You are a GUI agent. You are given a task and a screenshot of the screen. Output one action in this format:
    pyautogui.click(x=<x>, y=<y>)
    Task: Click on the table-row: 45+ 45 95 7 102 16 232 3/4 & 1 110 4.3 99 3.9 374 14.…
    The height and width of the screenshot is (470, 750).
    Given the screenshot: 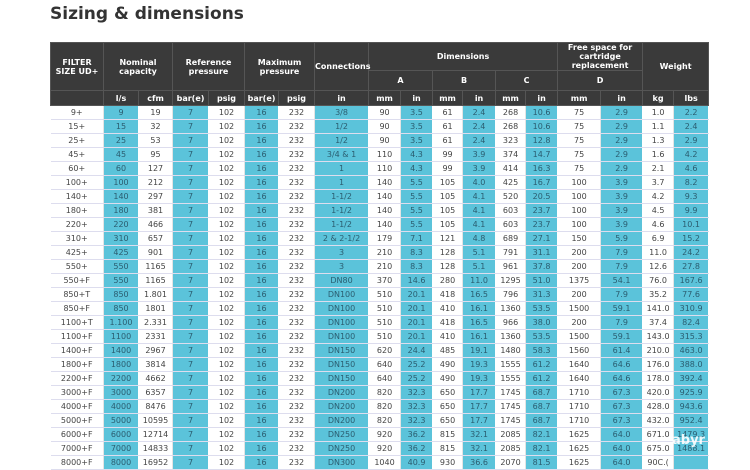 What is the action you would take?
    pyautogui.click(x=380, y=154)
    